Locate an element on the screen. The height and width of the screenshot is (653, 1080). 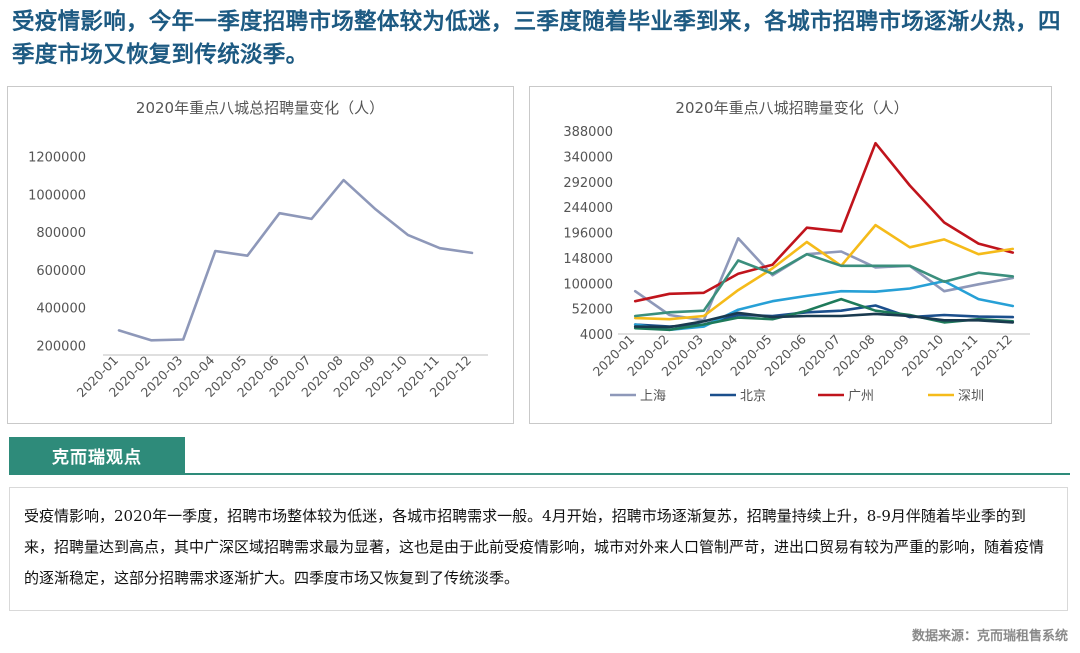
y-tick-label: 196000 is located at coordinates (588, 234).